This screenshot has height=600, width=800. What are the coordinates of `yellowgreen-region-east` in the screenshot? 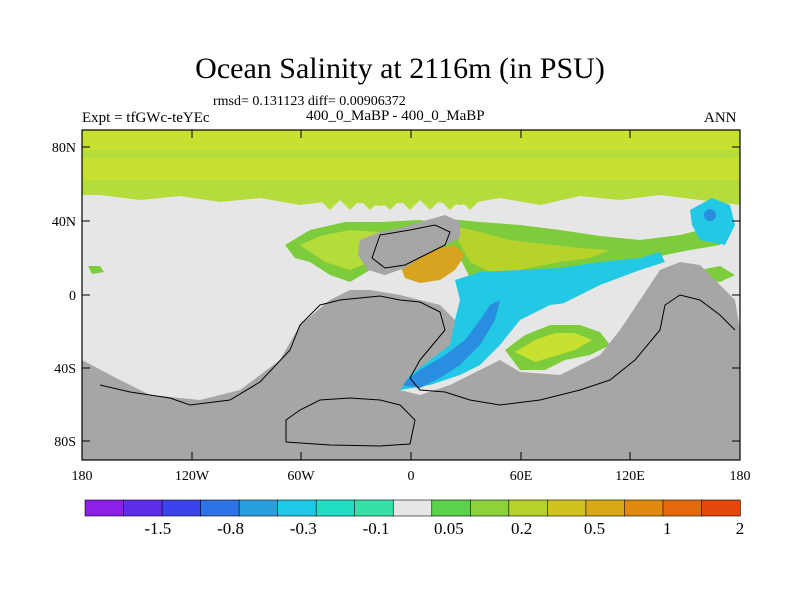 It's located at (530, 248).